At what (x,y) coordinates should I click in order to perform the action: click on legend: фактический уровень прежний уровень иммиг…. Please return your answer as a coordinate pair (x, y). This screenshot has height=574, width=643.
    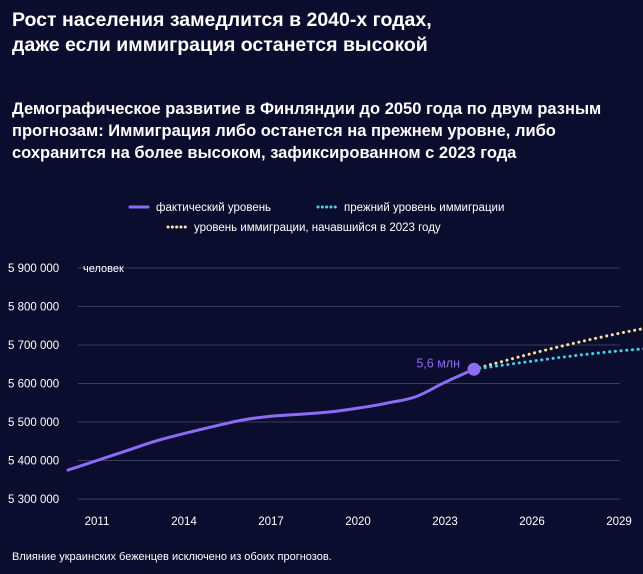
    Looking at the image, I should click on (316, 218).